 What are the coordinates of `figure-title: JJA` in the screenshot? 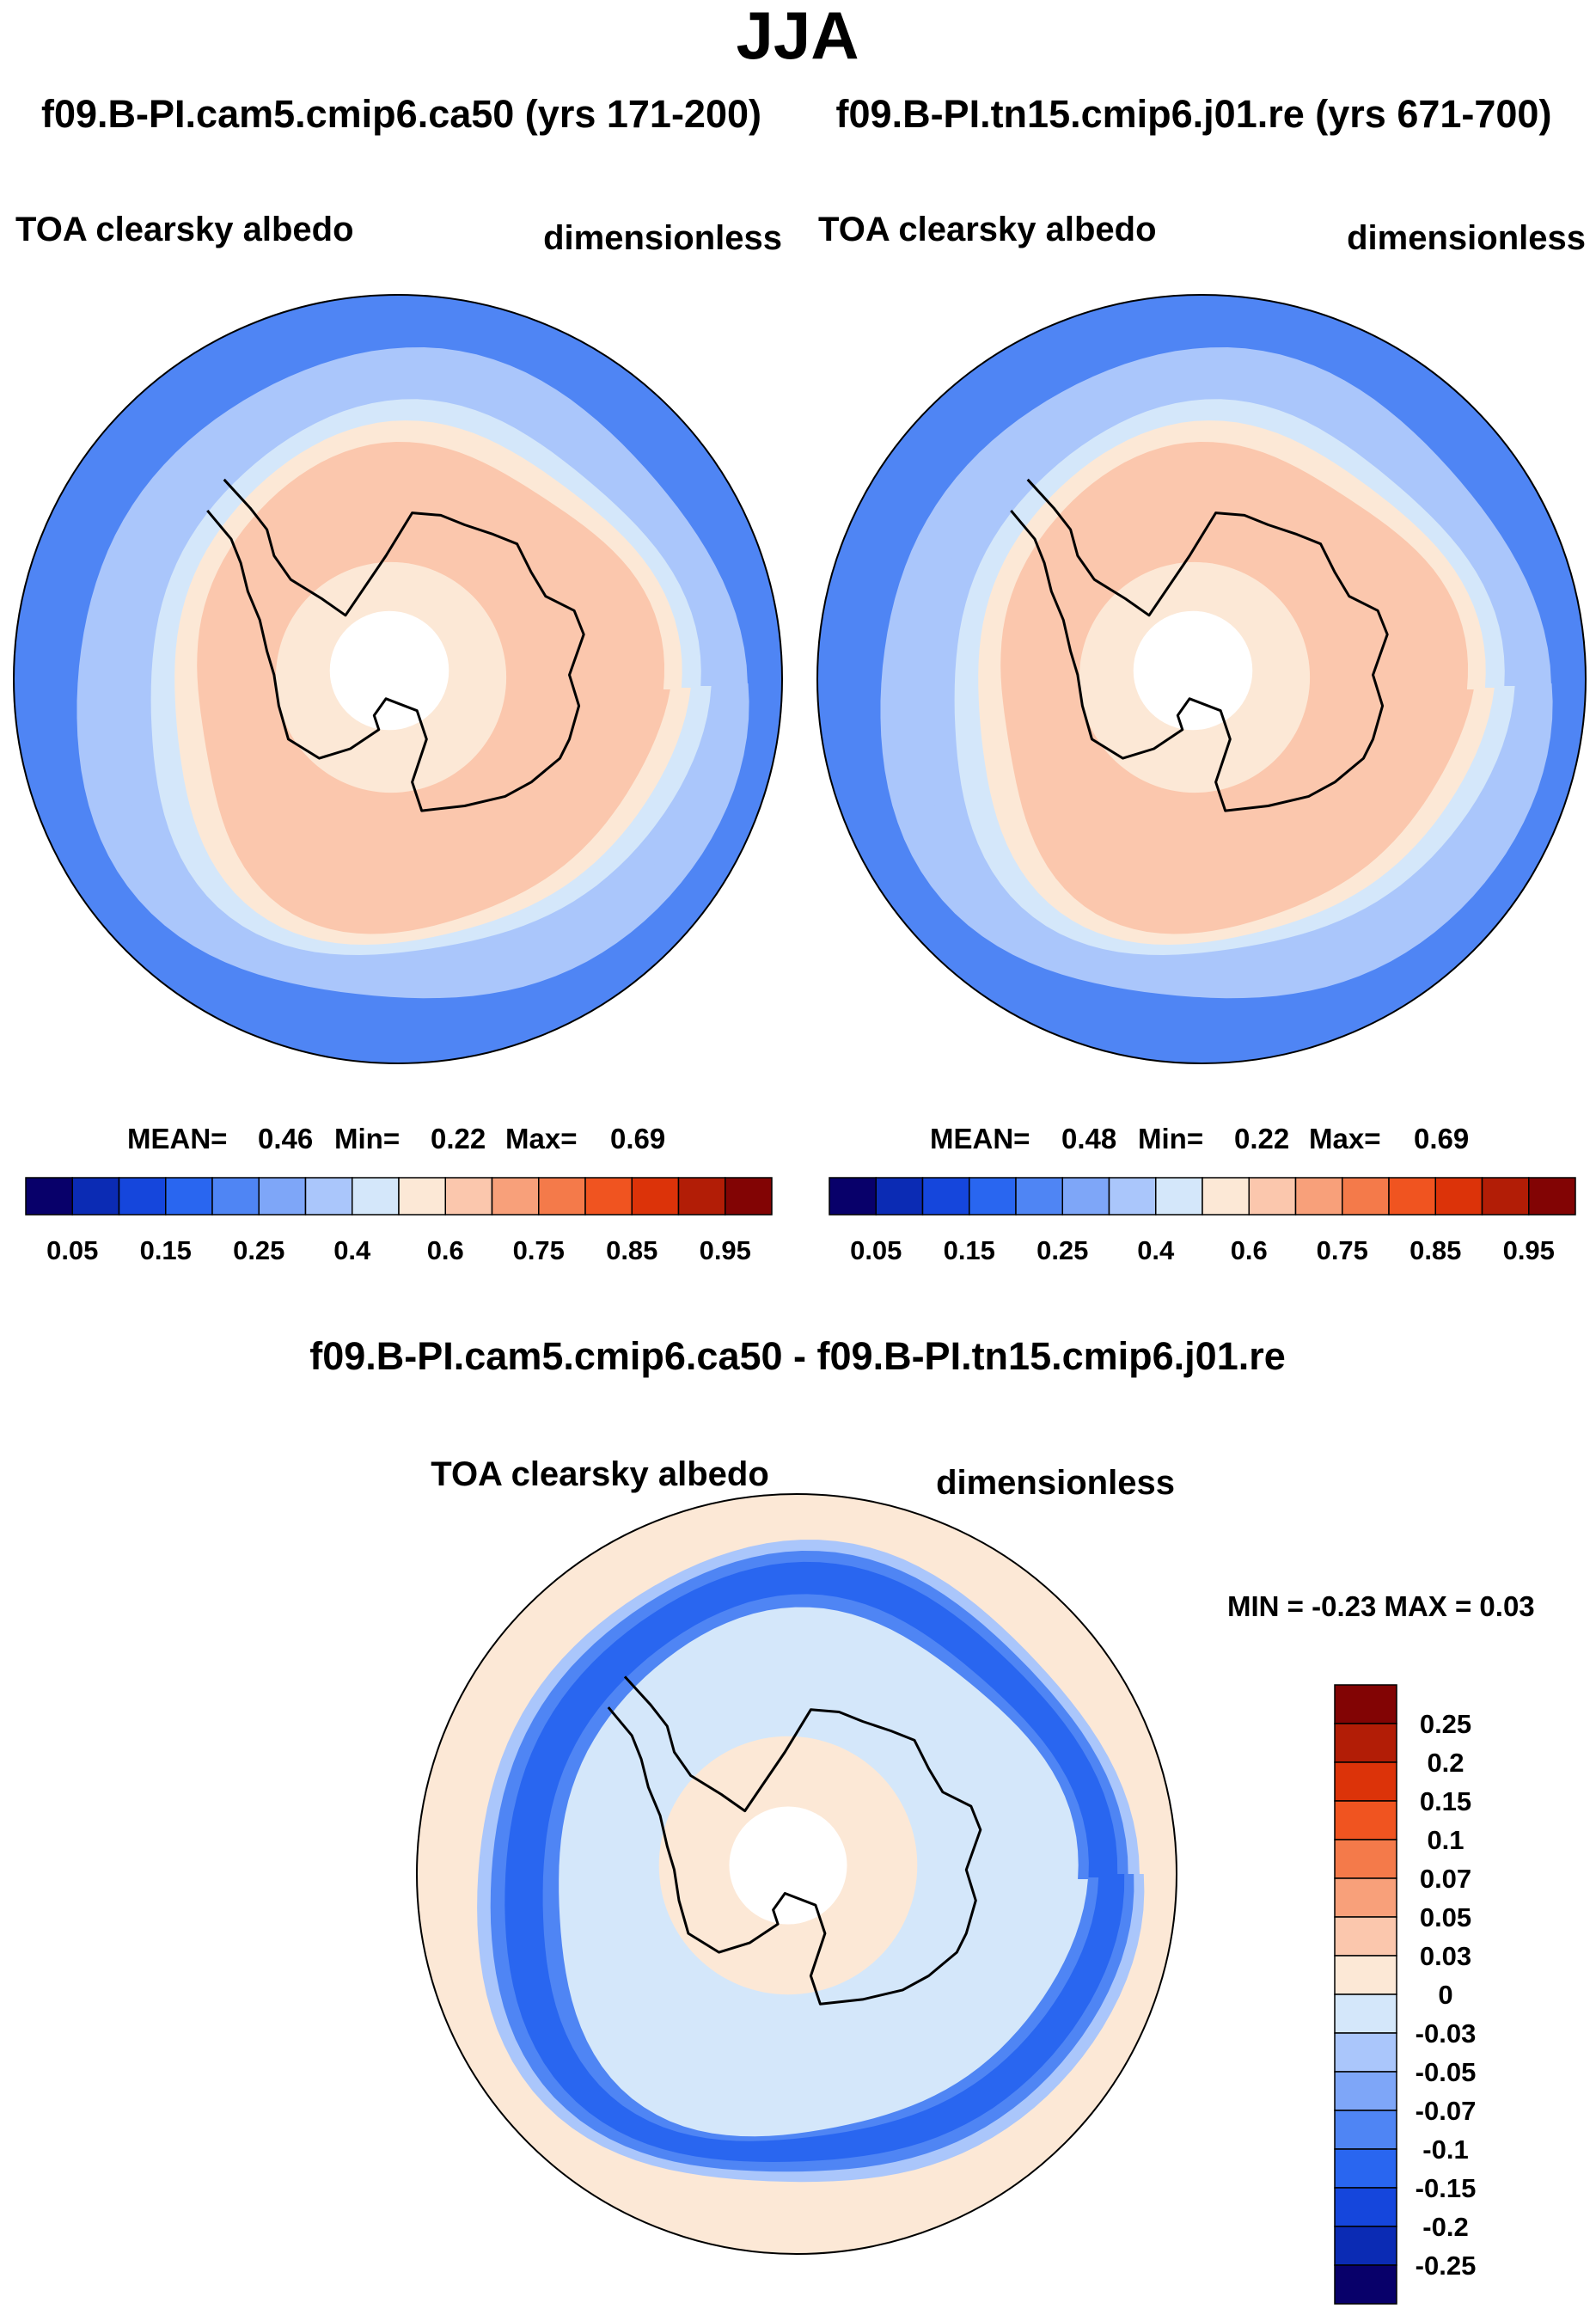 It's located at (797, 36).